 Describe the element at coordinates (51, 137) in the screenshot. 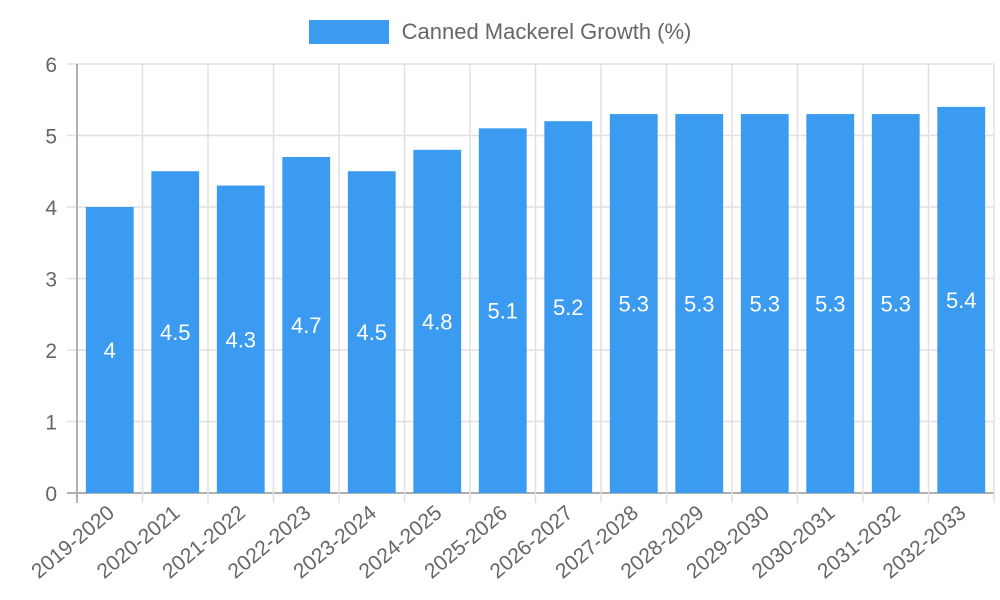

I see `y-tick-label: 5` at that location.